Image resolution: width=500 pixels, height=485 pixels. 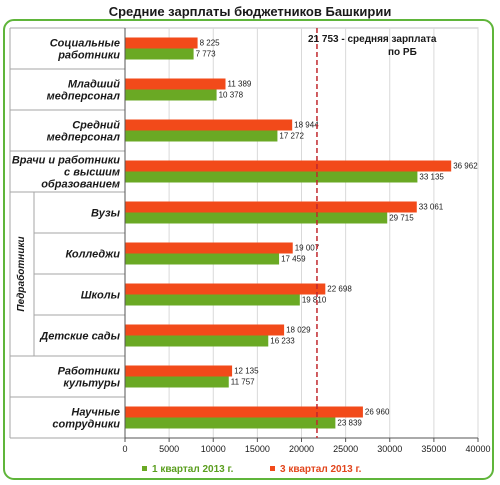 What do you see at coordinates (169, 449) in the screenshot?
I see `x-tick-label: 5000` at bounding box center [169, 449].